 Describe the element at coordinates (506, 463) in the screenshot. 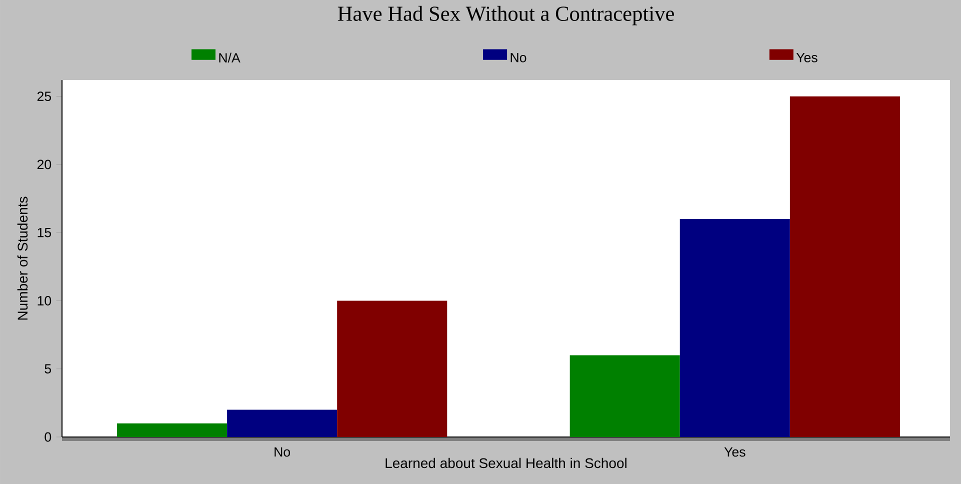

I see `x-axis-title: Learned about Sexual Health in School` at that location.